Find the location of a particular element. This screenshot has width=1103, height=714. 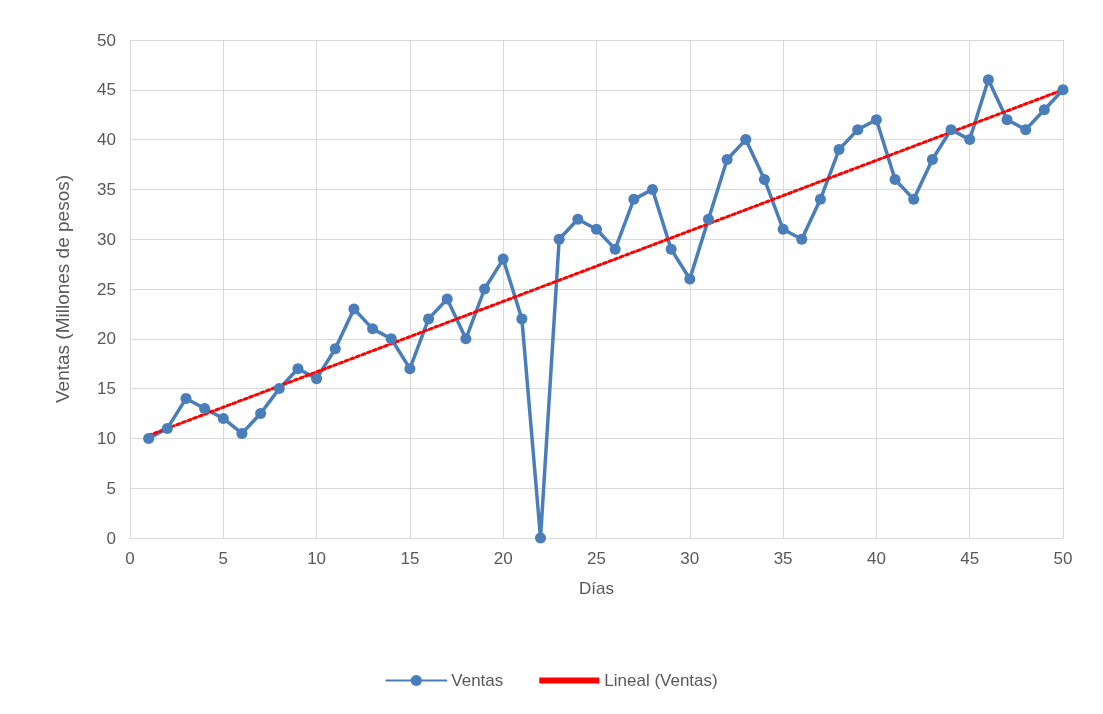

y-tick-label: 5 is located at coordinates (111, 488).